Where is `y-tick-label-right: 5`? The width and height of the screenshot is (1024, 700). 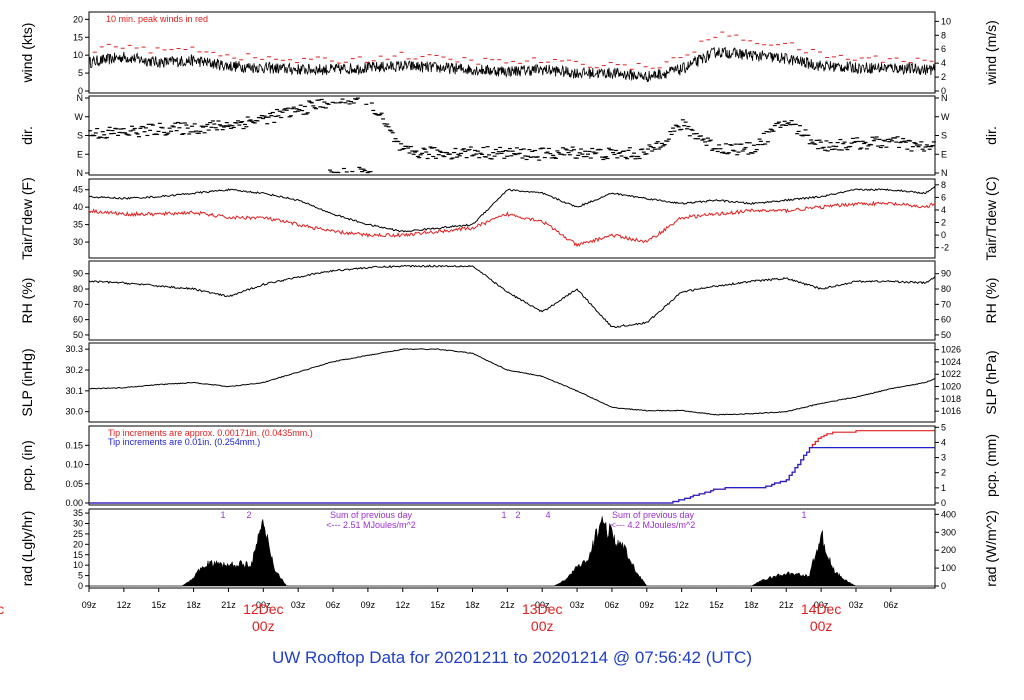
y-tick-label-right: 5 is located at coordinates (943, 427).